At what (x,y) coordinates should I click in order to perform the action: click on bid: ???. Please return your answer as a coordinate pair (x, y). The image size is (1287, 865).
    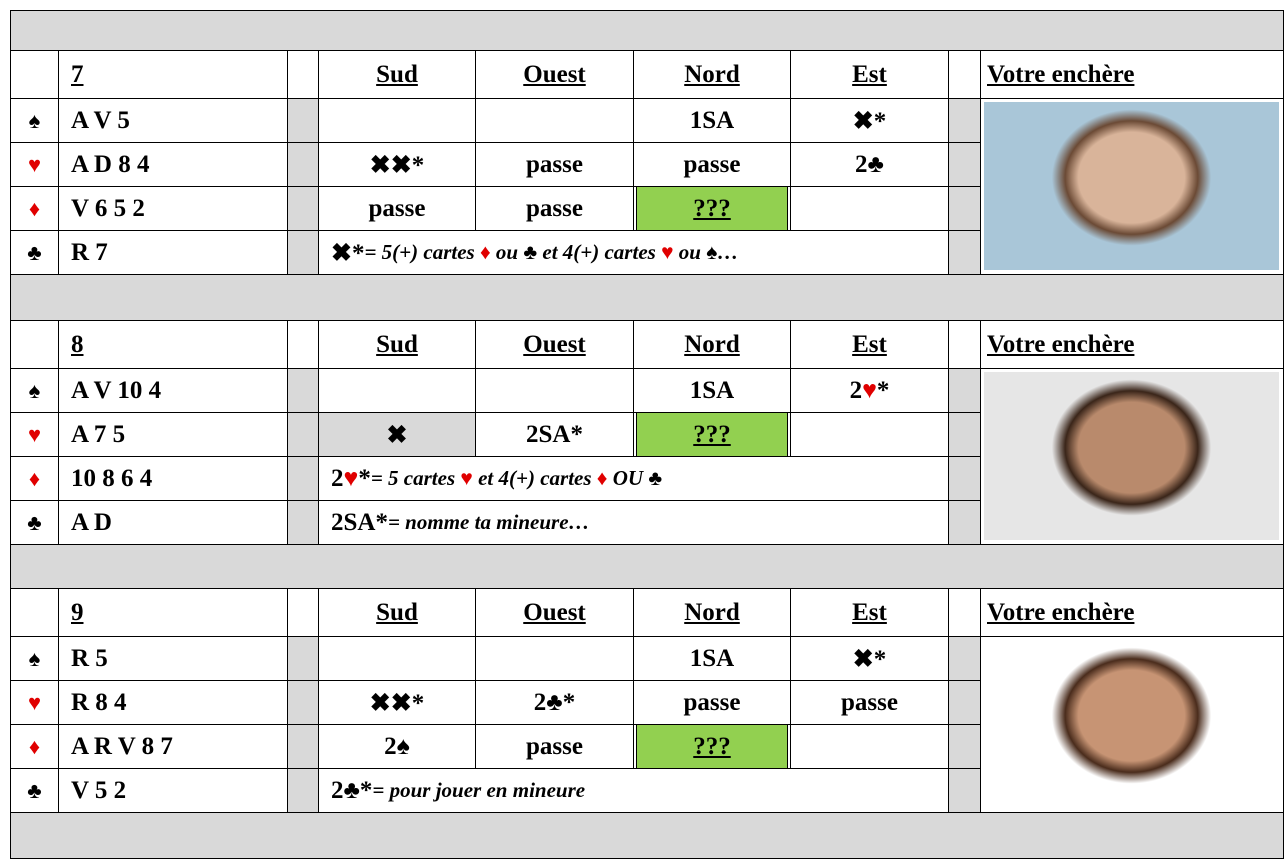
    Looking at the image, I should click on (712, 208).